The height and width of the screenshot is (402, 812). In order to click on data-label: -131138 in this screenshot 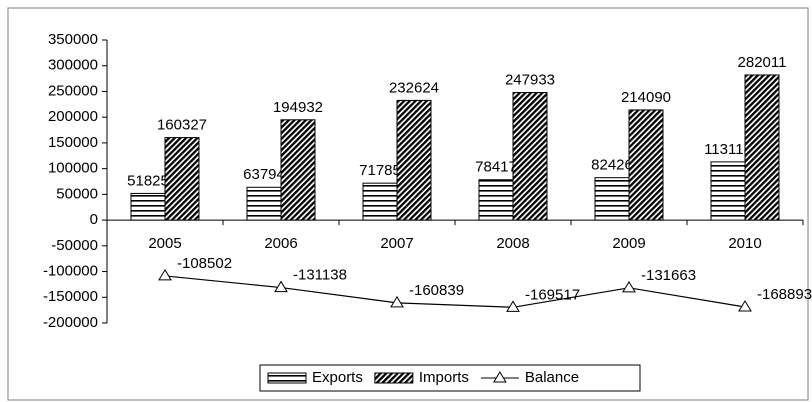, I will do `click(320, 275)`.